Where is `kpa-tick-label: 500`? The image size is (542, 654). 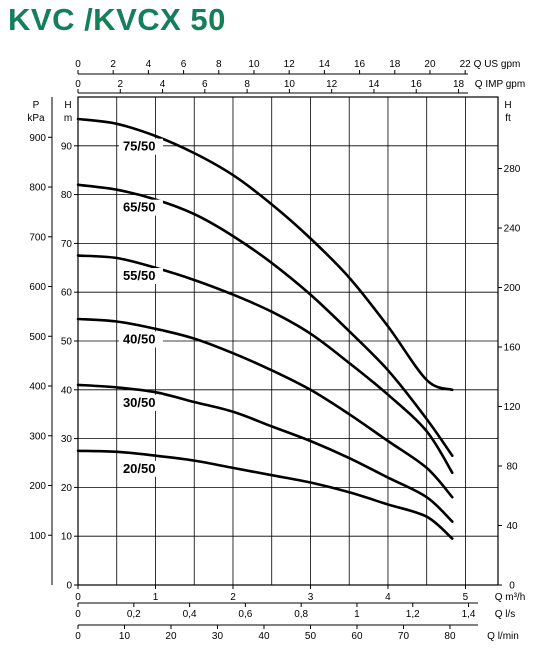
kpa-tick-label: 500 is located at coordinates (37, 337).